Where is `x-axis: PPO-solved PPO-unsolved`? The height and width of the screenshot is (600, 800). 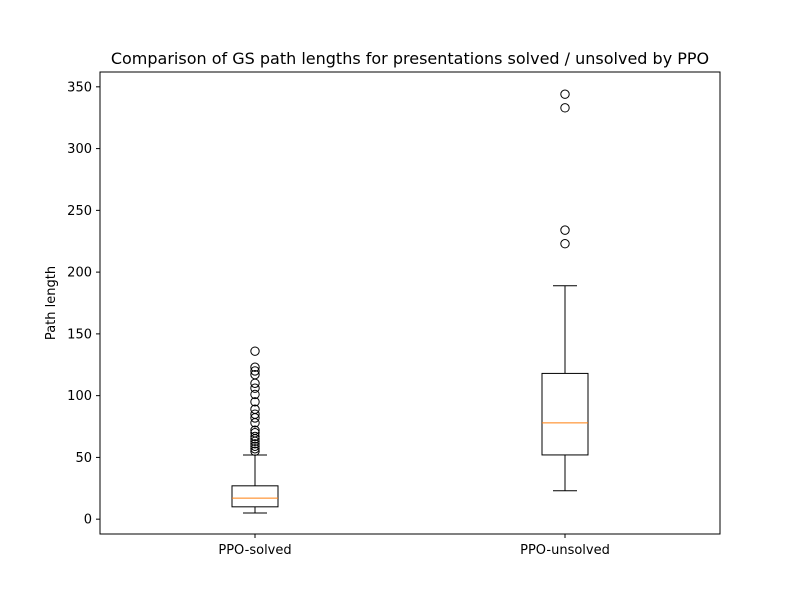 x-axis: PPO-solved PPO-unsolved is located at coordinates (414, 546).